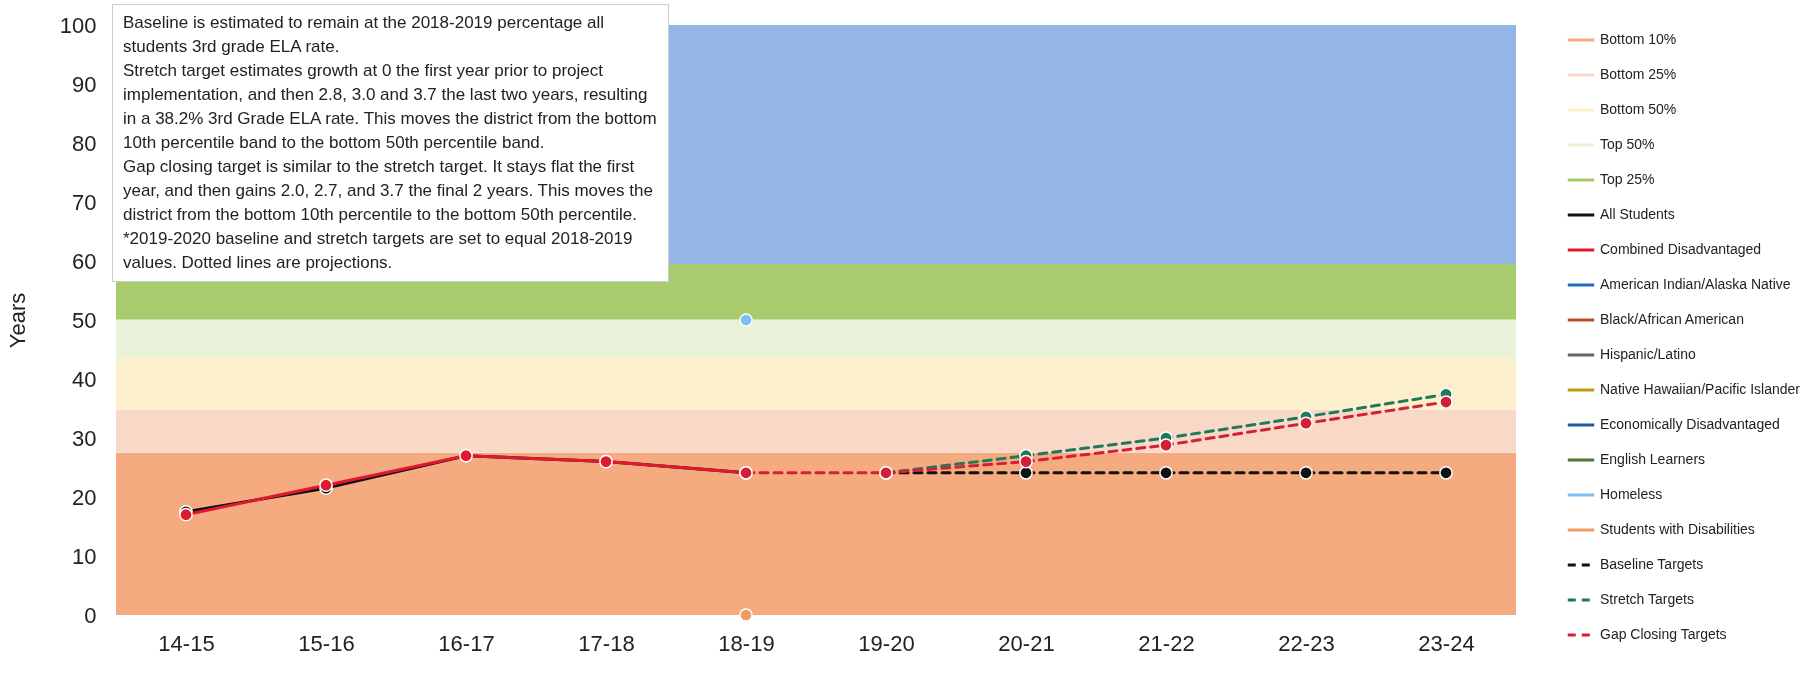 Image resolution: width=1812 pixels, height=687 pixels. Describe the element at coordinates (390, 107) in the screenshot. I see `annotation: Stretch target estimates growth at 0 the first year prior to project implementation, and then 2.8, 3.0 and 3.7 the last two years, resulting in a 38.2% 3rd Grade ELA rate. This moves the district from the bottom 10th percentile band to the bottom 50th percentile band.` at that location.